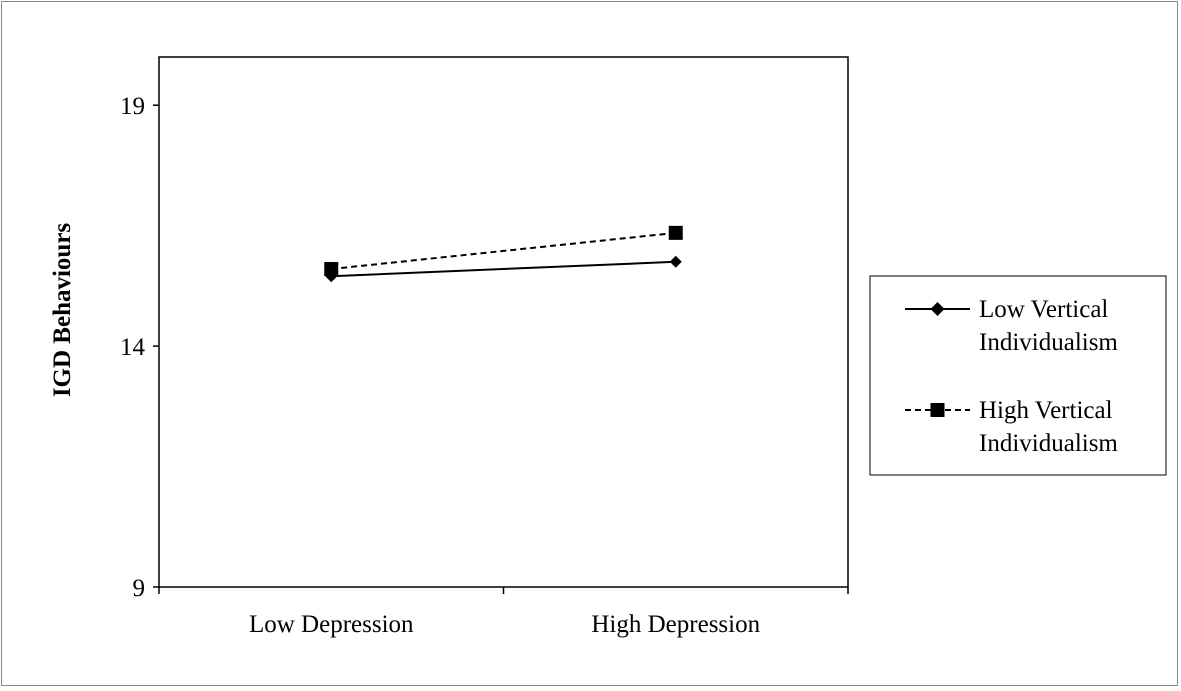 The image size is (1181, 691). What do you see at coordinates (1011, 427) in the screenshot?
I see `legend-item-1: High Vertical Individualism` at bounding box center [1011, 427].